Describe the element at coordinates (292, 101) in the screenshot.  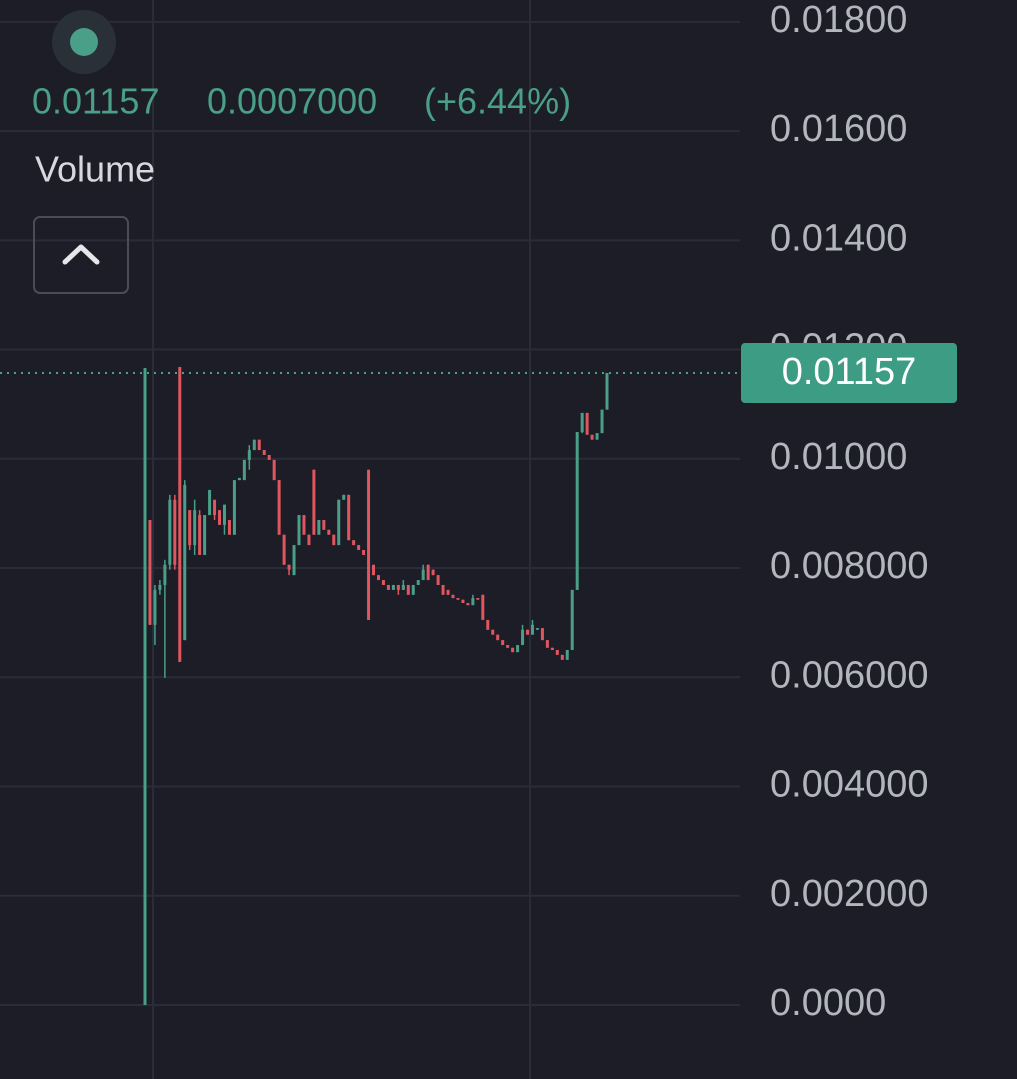
I see `price-change: 0.0007000` at that location.